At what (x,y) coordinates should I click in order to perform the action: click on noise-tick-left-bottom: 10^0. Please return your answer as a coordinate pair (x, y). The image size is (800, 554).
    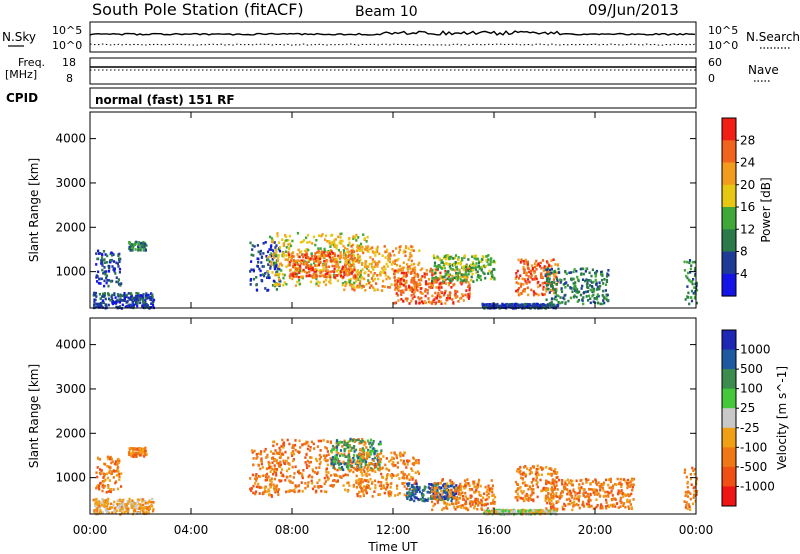
    Looking at the image, I should click on (67, 45).